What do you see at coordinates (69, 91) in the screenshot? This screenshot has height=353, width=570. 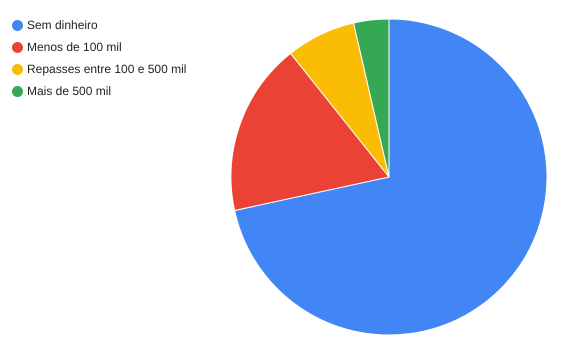 I see `legend-label: Mais de 500 mil` at bounding box center [69, 91].